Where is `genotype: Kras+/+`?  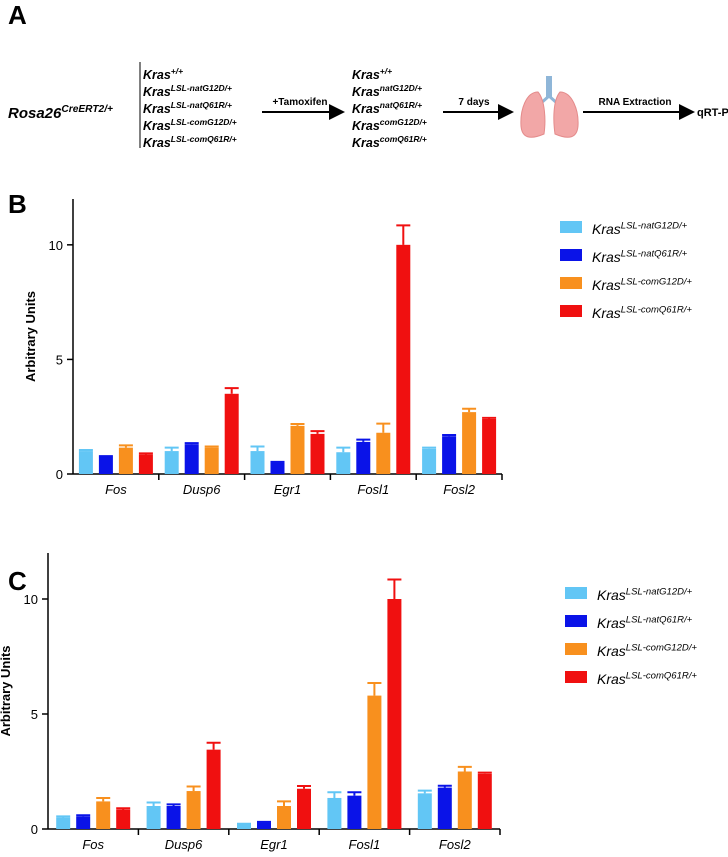 genotype: Kras+/+ is located at coordinates (163, 74).